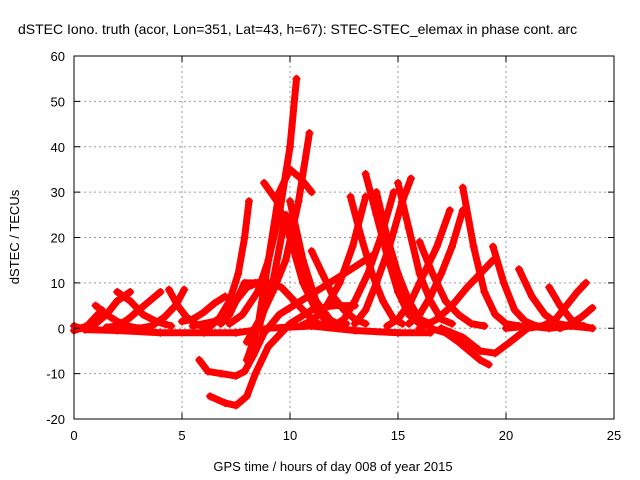 This screenshot has height=480, width=640. What do you see at coordinates (55, 419) in the screenshot?
I see `y-tick-label: -20` at bounding box center [55, 419].